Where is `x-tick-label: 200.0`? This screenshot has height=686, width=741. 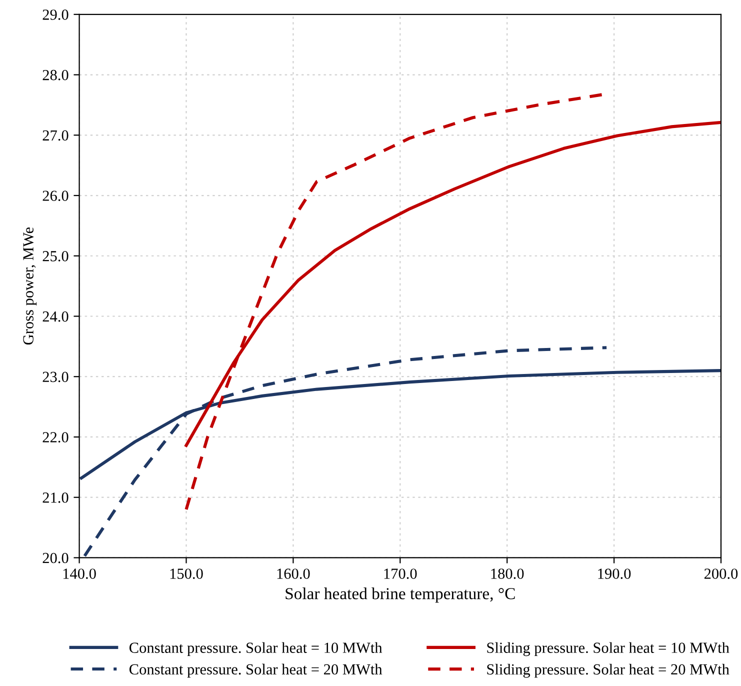
x-tick-label: 200.0 is located at coordinates (721, 573).